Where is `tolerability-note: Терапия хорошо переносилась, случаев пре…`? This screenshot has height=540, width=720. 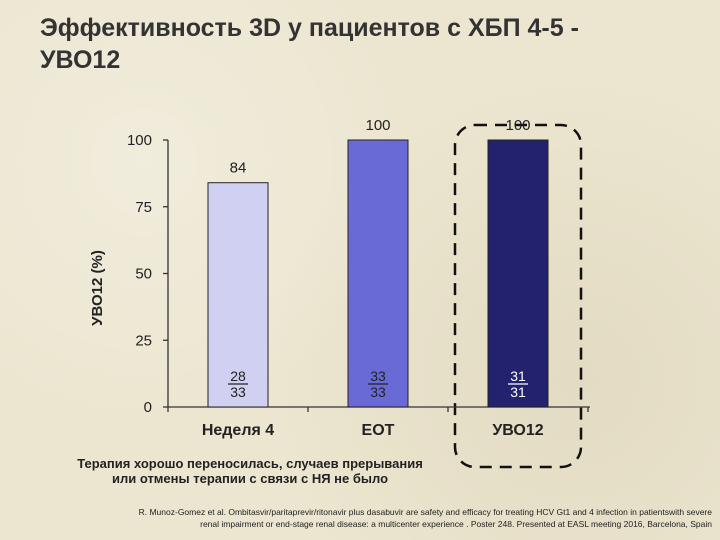 tolerability-note: Терапия хорошо переносилась, случаев пре… is located at coordinates (250, 471).